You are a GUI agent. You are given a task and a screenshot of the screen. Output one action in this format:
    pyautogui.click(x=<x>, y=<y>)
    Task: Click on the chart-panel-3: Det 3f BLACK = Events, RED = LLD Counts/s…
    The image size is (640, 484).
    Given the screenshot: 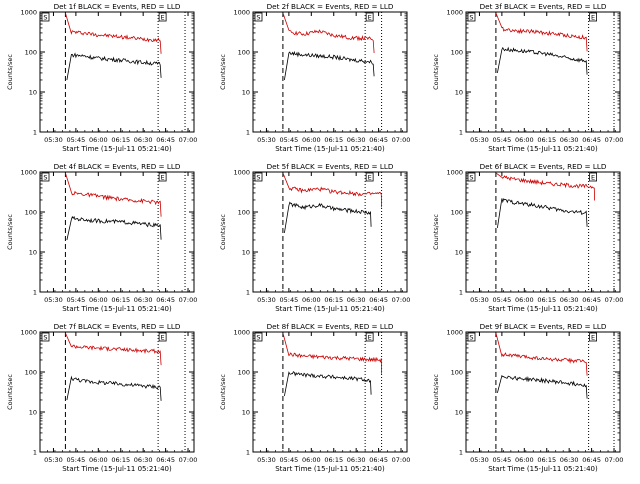 What is the action you would take?
    pyautogui.click(x=527, y=77)
    